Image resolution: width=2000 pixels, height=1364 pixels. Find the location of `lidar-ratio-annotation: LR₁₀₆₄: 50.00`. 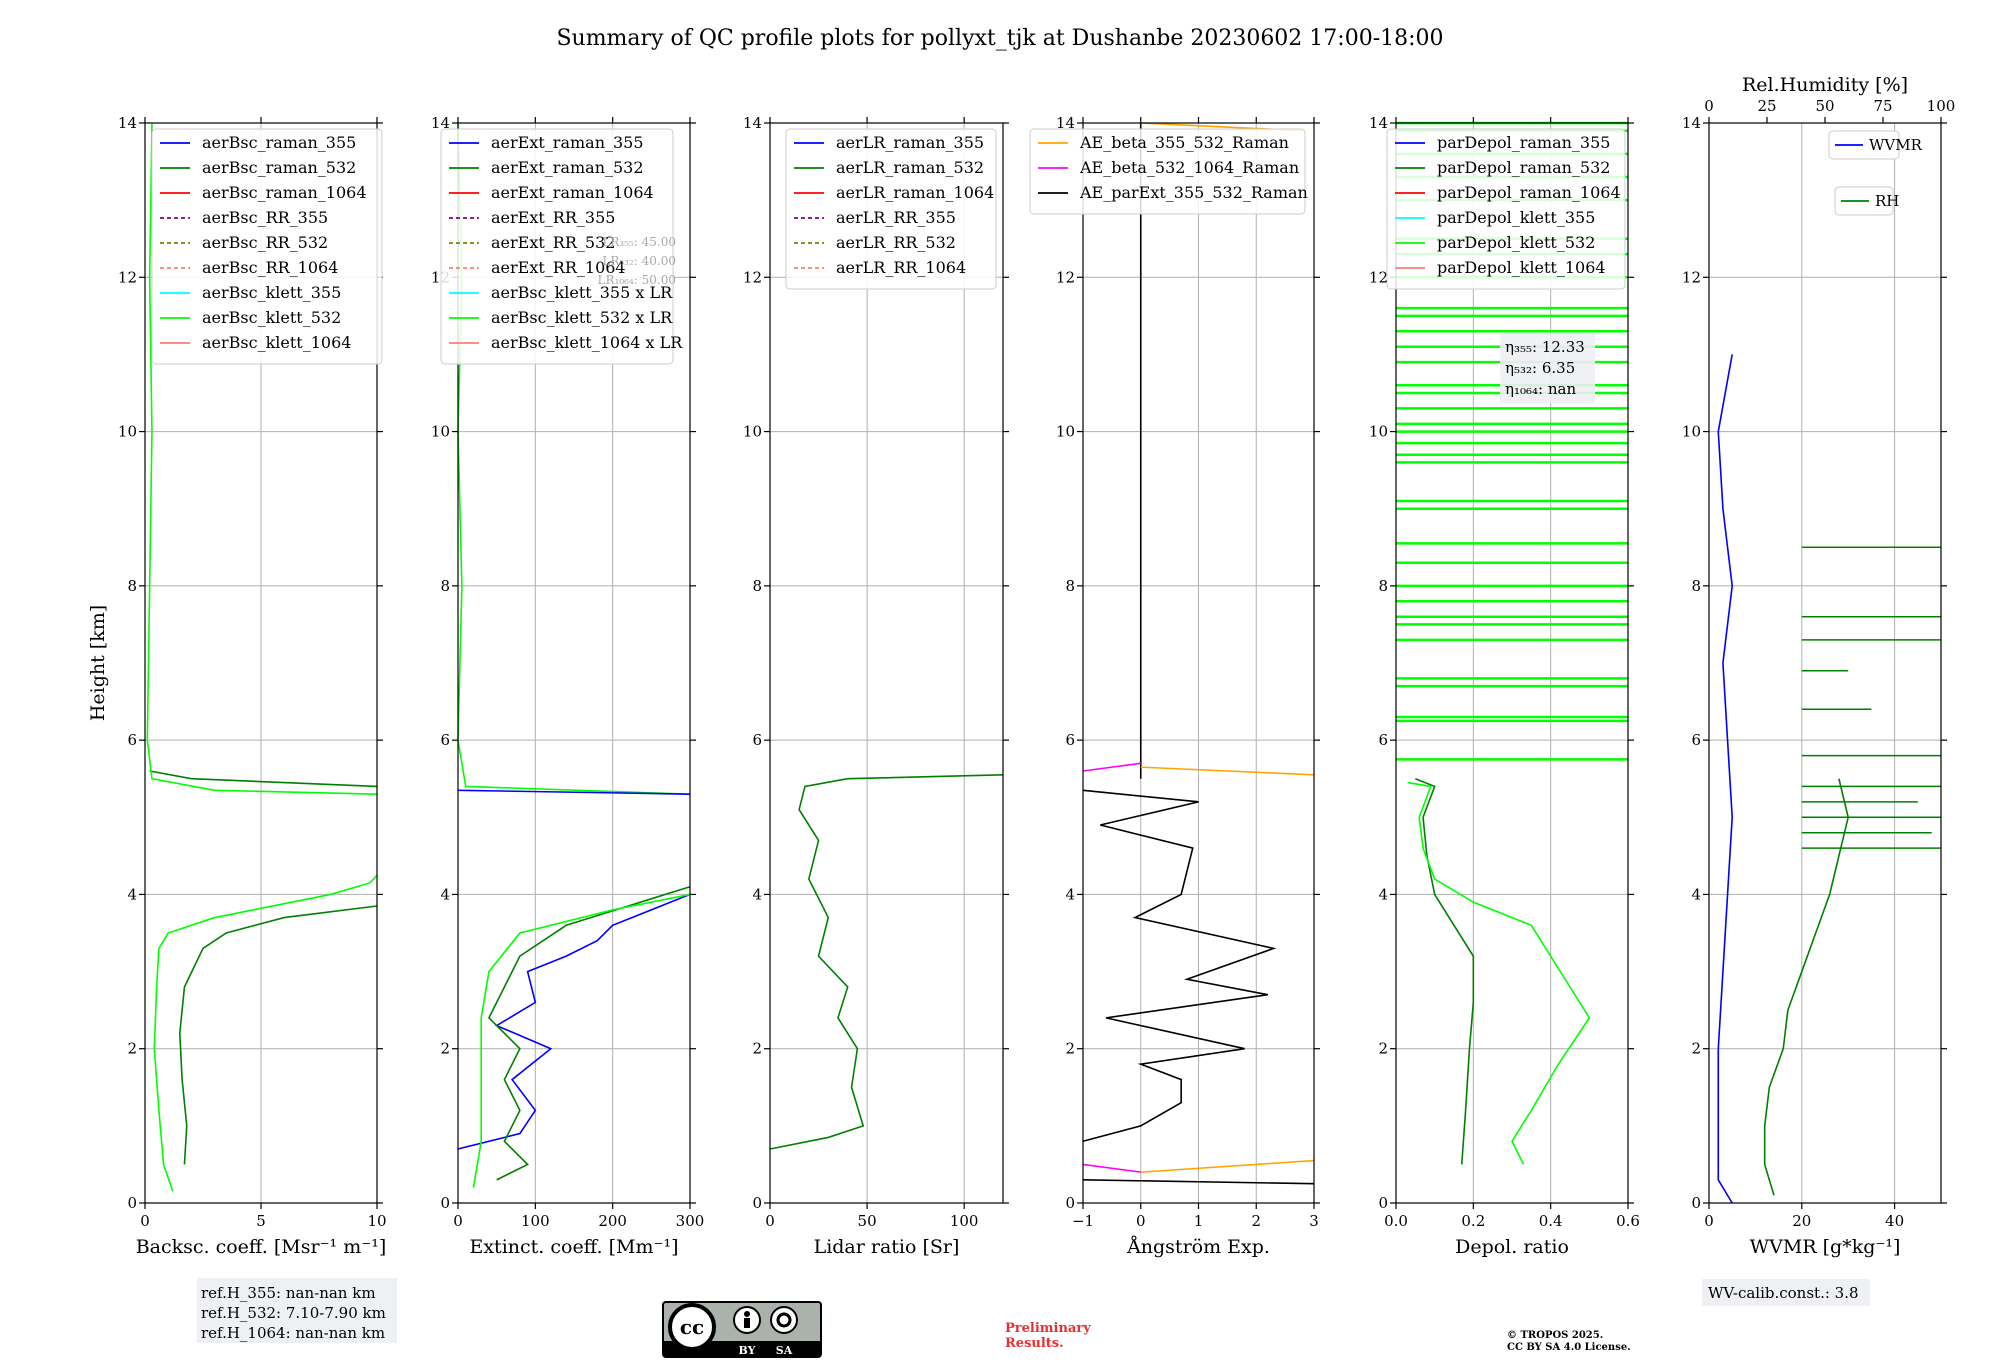

lidar-ratio-annotation: LR₁₀₆₄: 50.00 is located at coordinates (637, 280).